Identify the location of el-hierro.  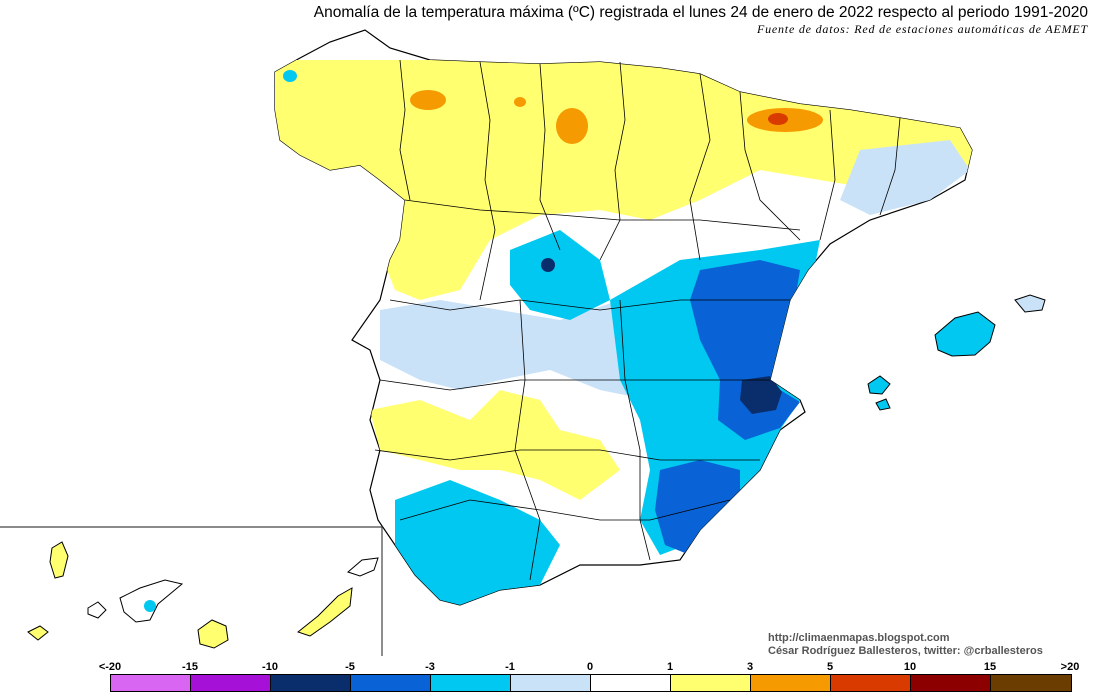
(38, 633).